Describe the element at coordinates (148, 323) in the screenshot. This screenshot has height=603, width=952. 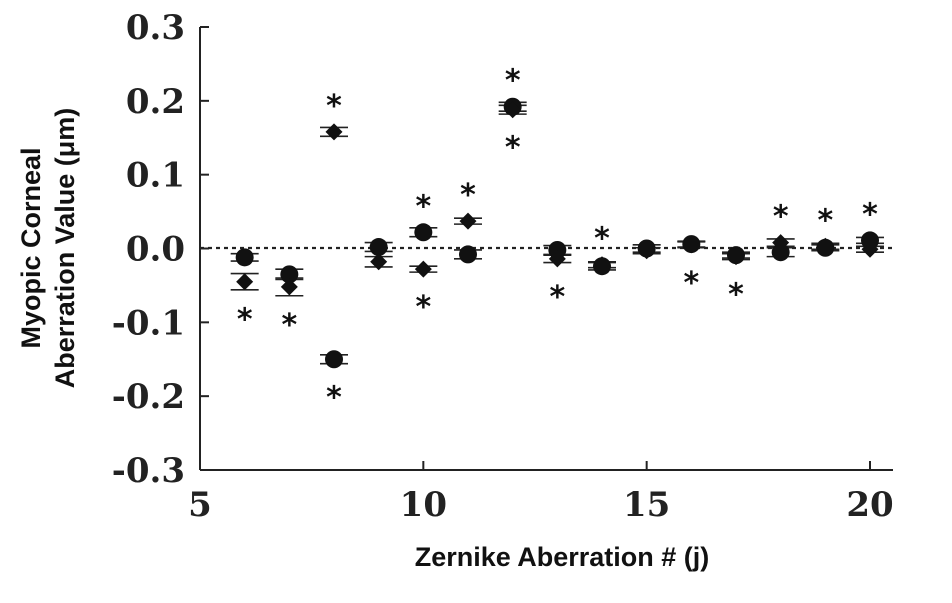
I see `y-tick-label: -0.1` at that location.